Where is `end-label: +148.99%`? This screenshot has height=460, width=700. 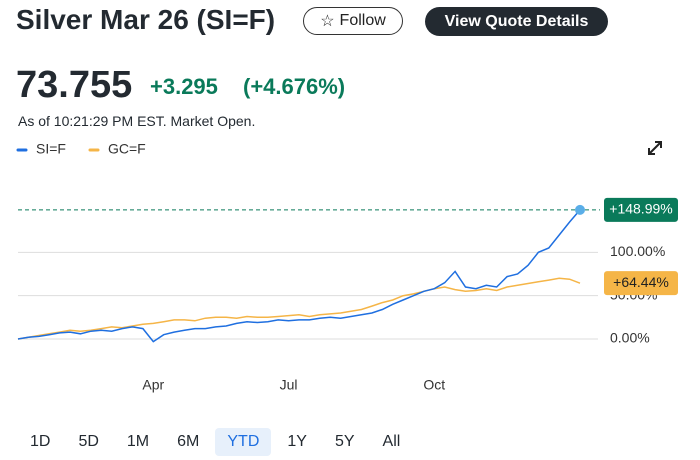
end-label: +148.99% is located at coordinates (640, 209).